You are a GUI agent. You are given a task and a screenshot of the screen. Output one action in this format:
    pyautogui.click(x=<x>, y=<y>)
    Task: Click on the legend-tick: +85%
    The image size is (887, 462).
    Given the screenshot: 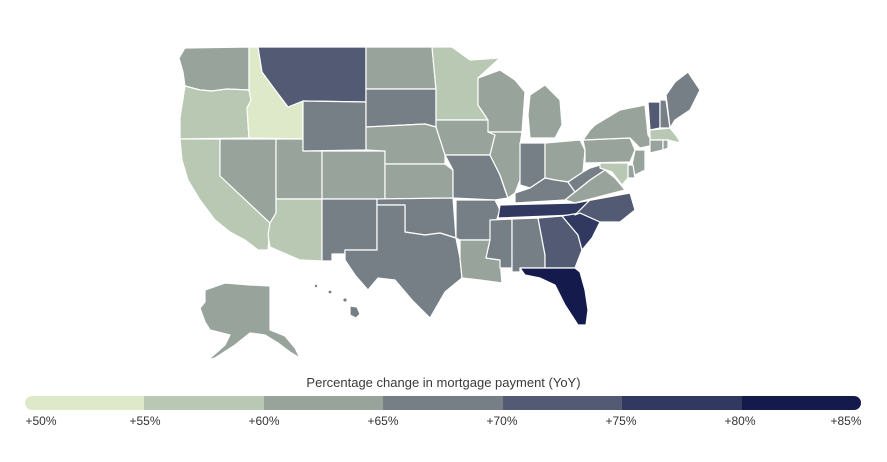 What is the action you would take?
    pyautogui.click(x=846, y=421)
    